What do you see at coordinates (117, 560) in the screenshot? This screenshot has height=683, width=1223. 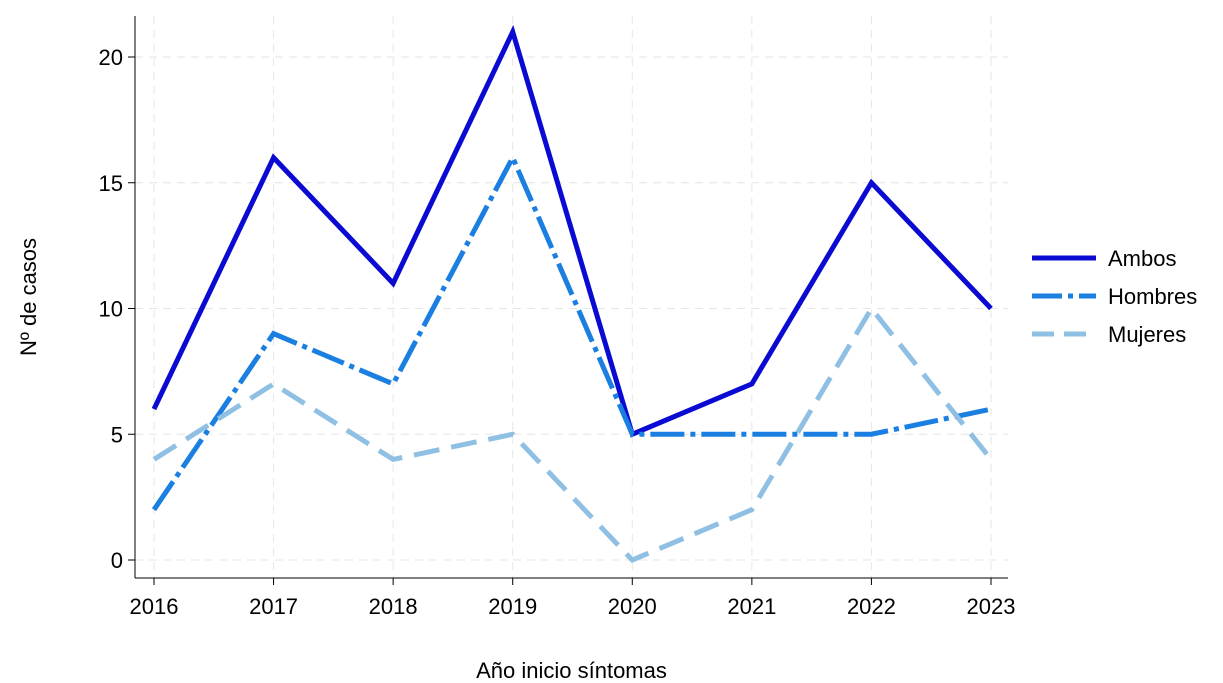 I see `y-tick-label: 0` at bounding box center [117, 560].